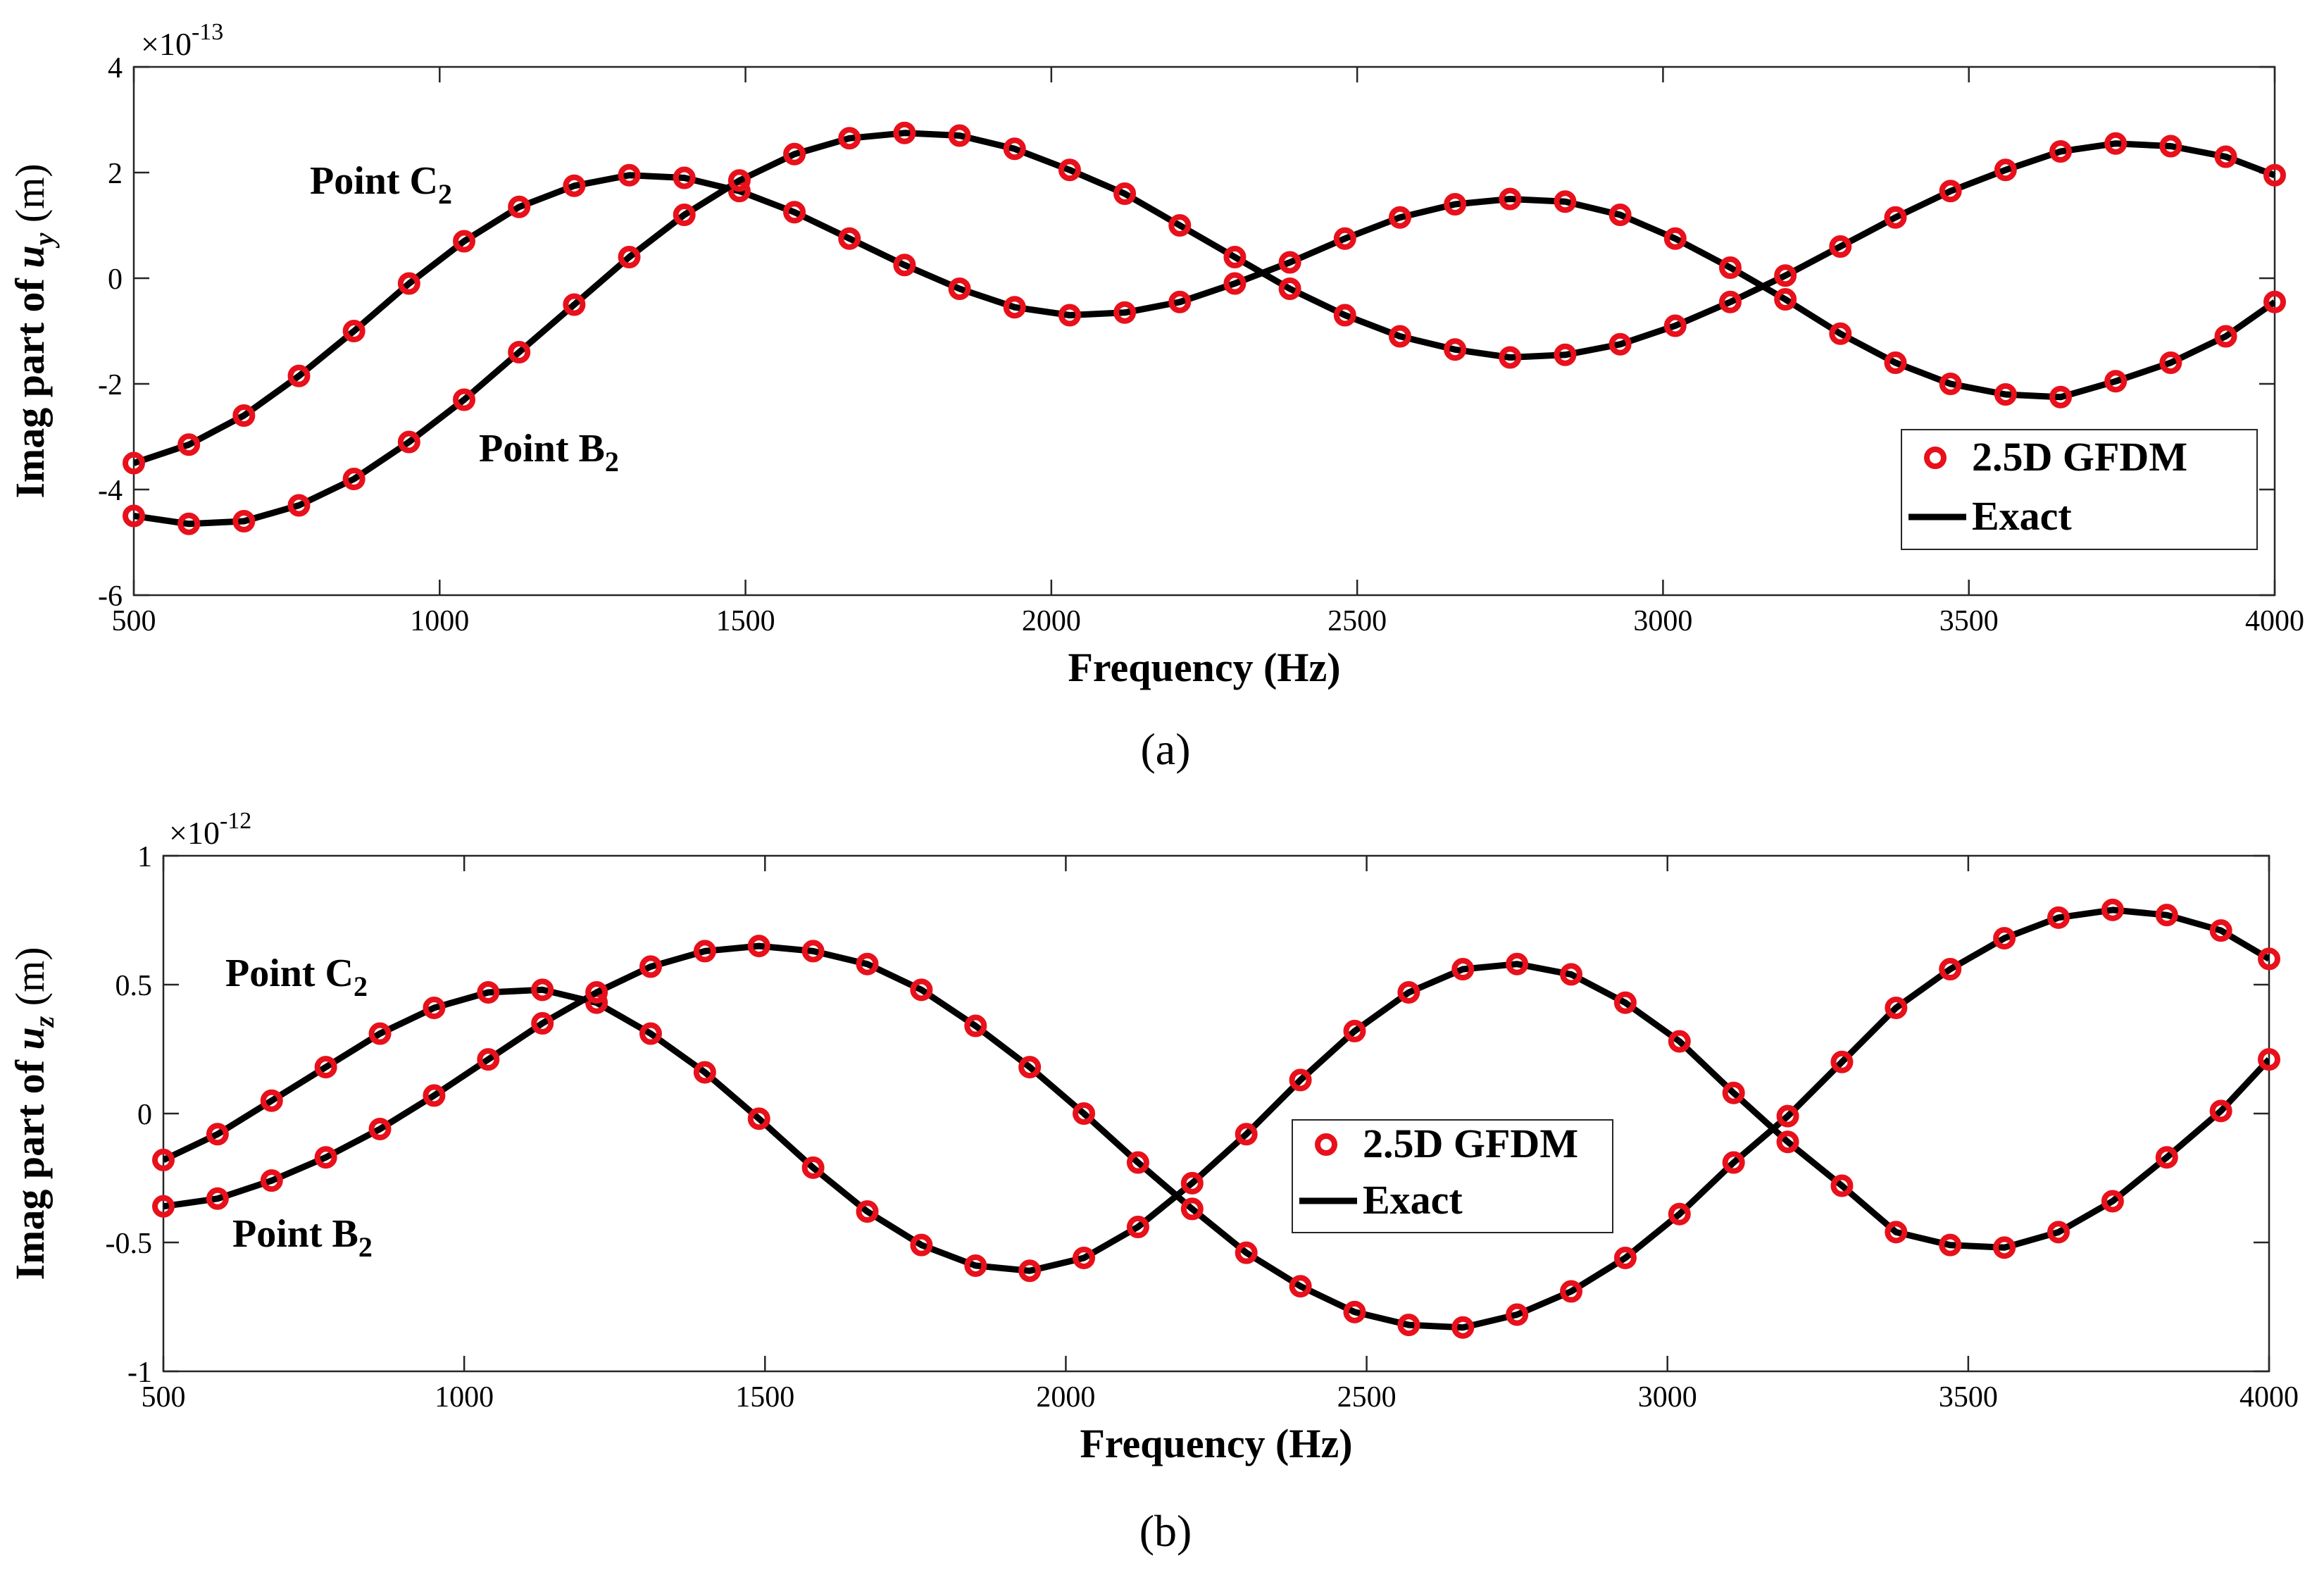 The image size is (2324, 1577). I want to click on y-tick-label: -6, so click(111, 596).